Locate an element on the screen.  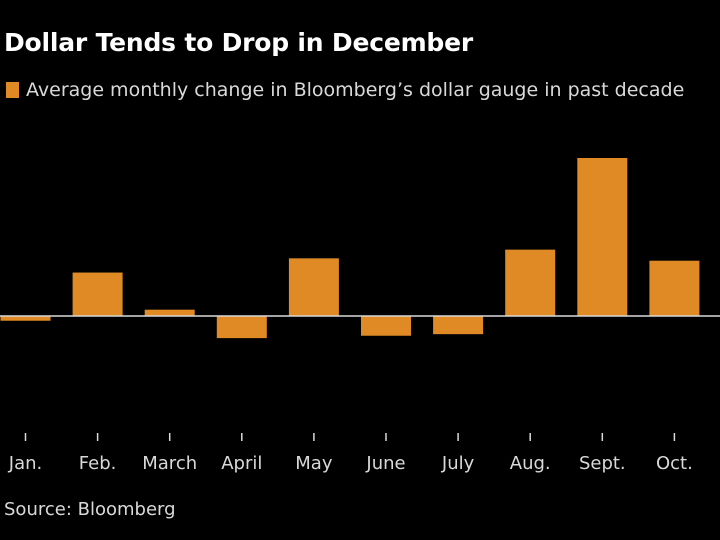
x-tick-label-4: May is located at coordinates (314, 463).